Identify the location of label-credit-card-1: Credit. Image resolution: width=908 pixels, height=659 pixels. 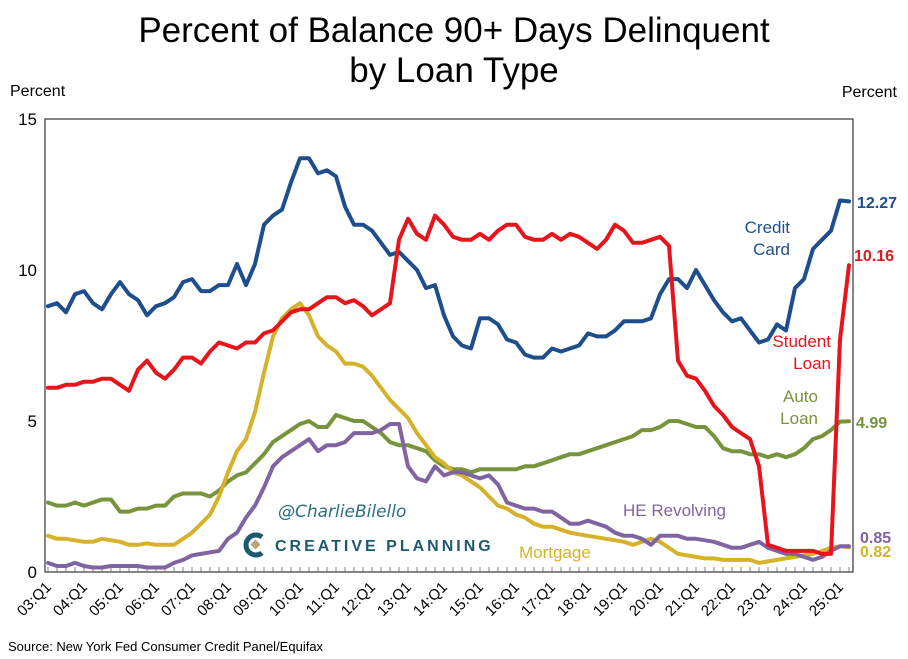
(768, 227).